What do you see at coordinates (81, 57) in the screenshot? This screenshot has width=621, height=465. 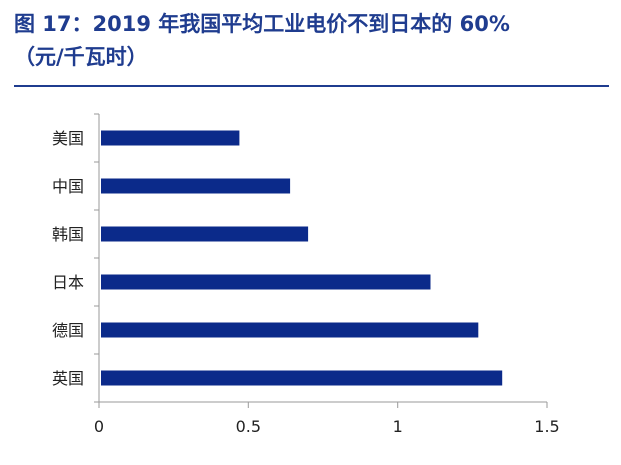 I see `chart-title-line-2: （元/千瓦时）` at bounding box center [81, 57].